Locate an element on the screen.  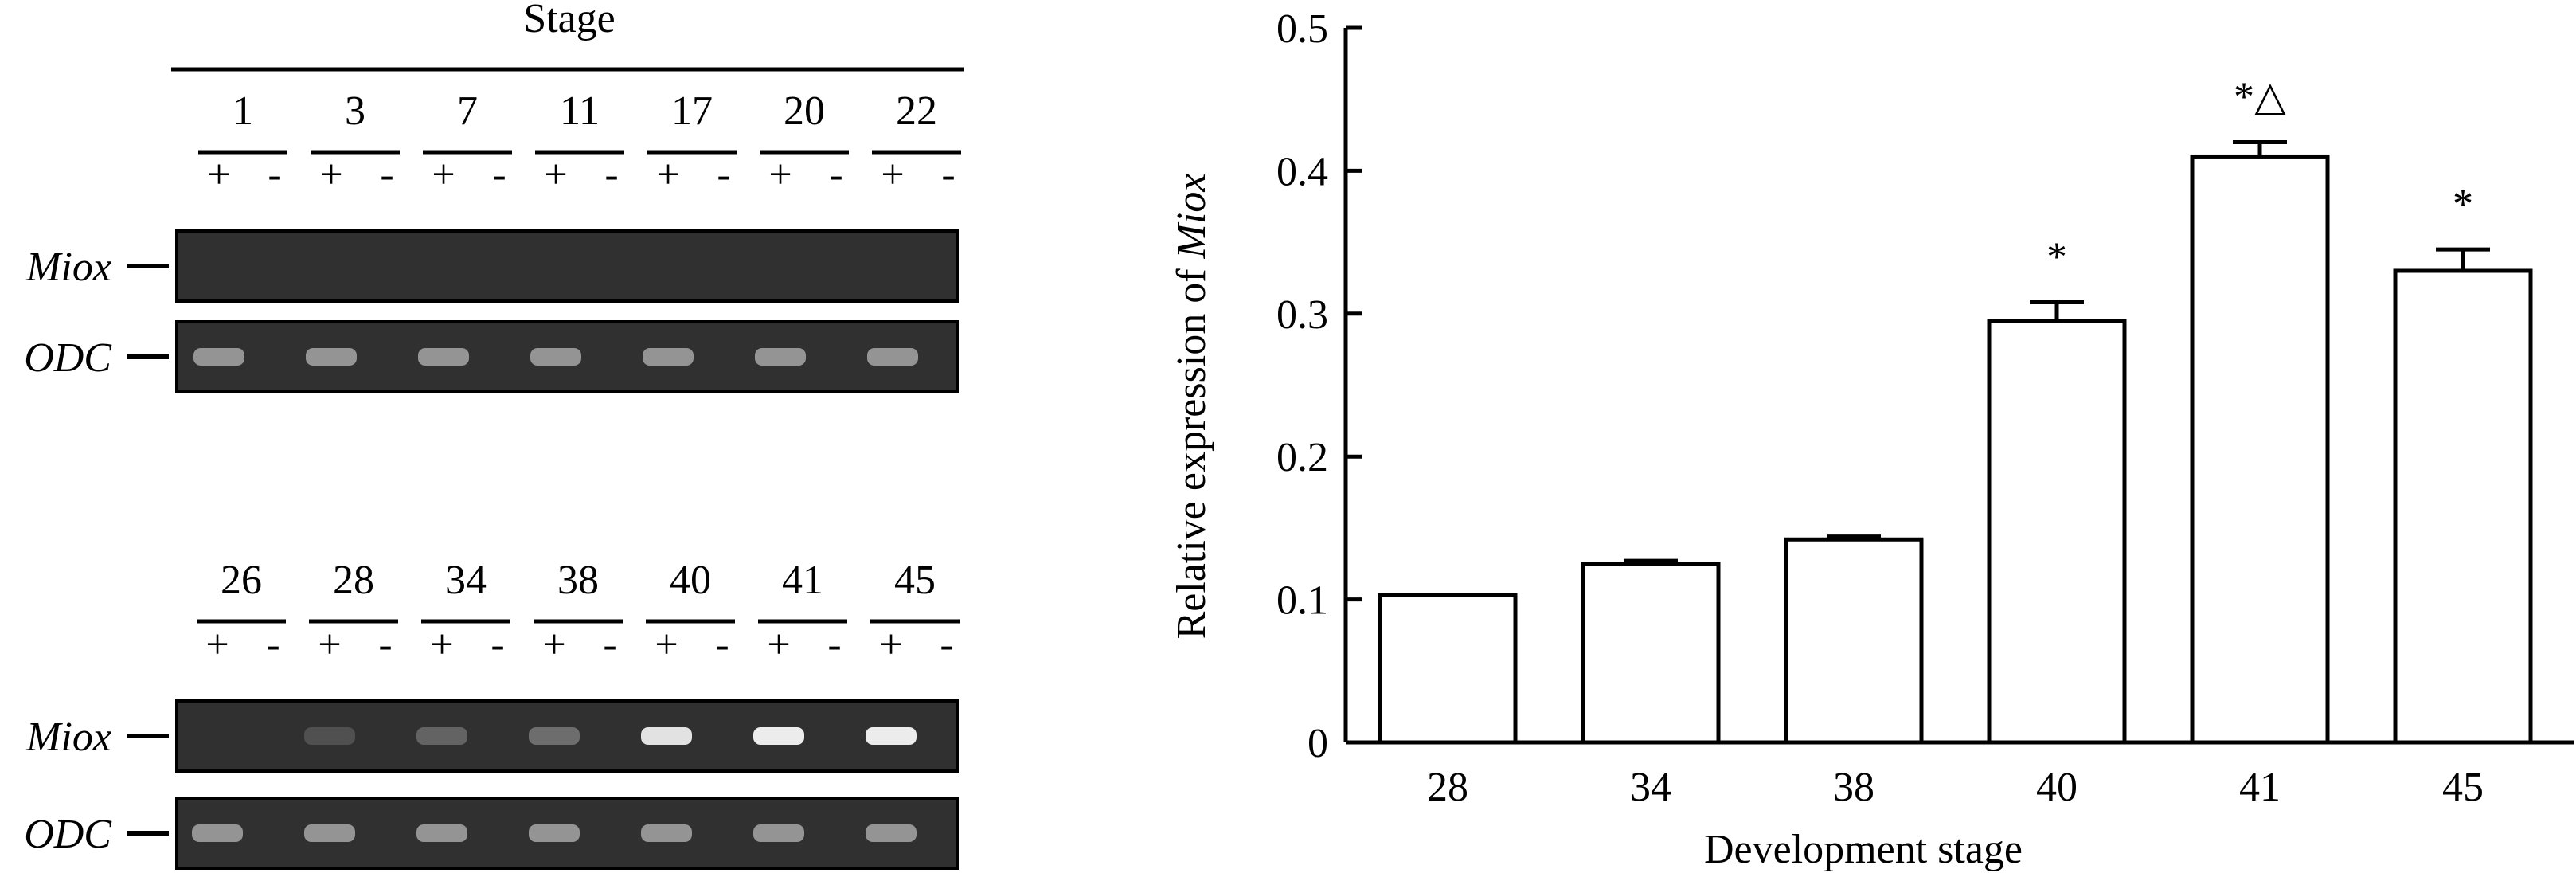
stage-label: 41 is located at coordinates (802, 580).